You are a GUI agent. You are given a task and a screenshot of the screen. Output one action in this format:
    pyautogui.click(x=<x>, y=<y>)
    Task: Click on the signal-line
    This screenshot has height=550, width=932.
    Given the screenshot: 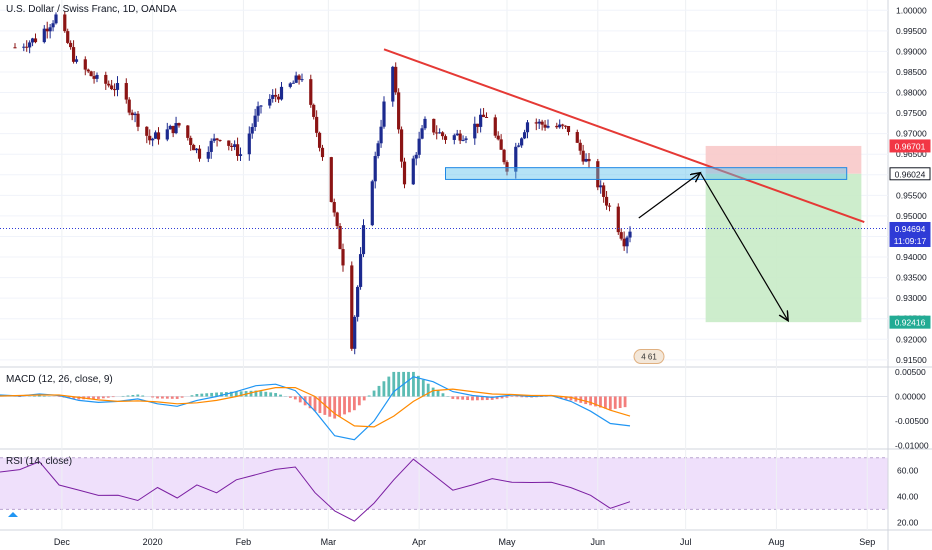 What is the action you would take?
    pyautogui.click(x=315, y=407)
    